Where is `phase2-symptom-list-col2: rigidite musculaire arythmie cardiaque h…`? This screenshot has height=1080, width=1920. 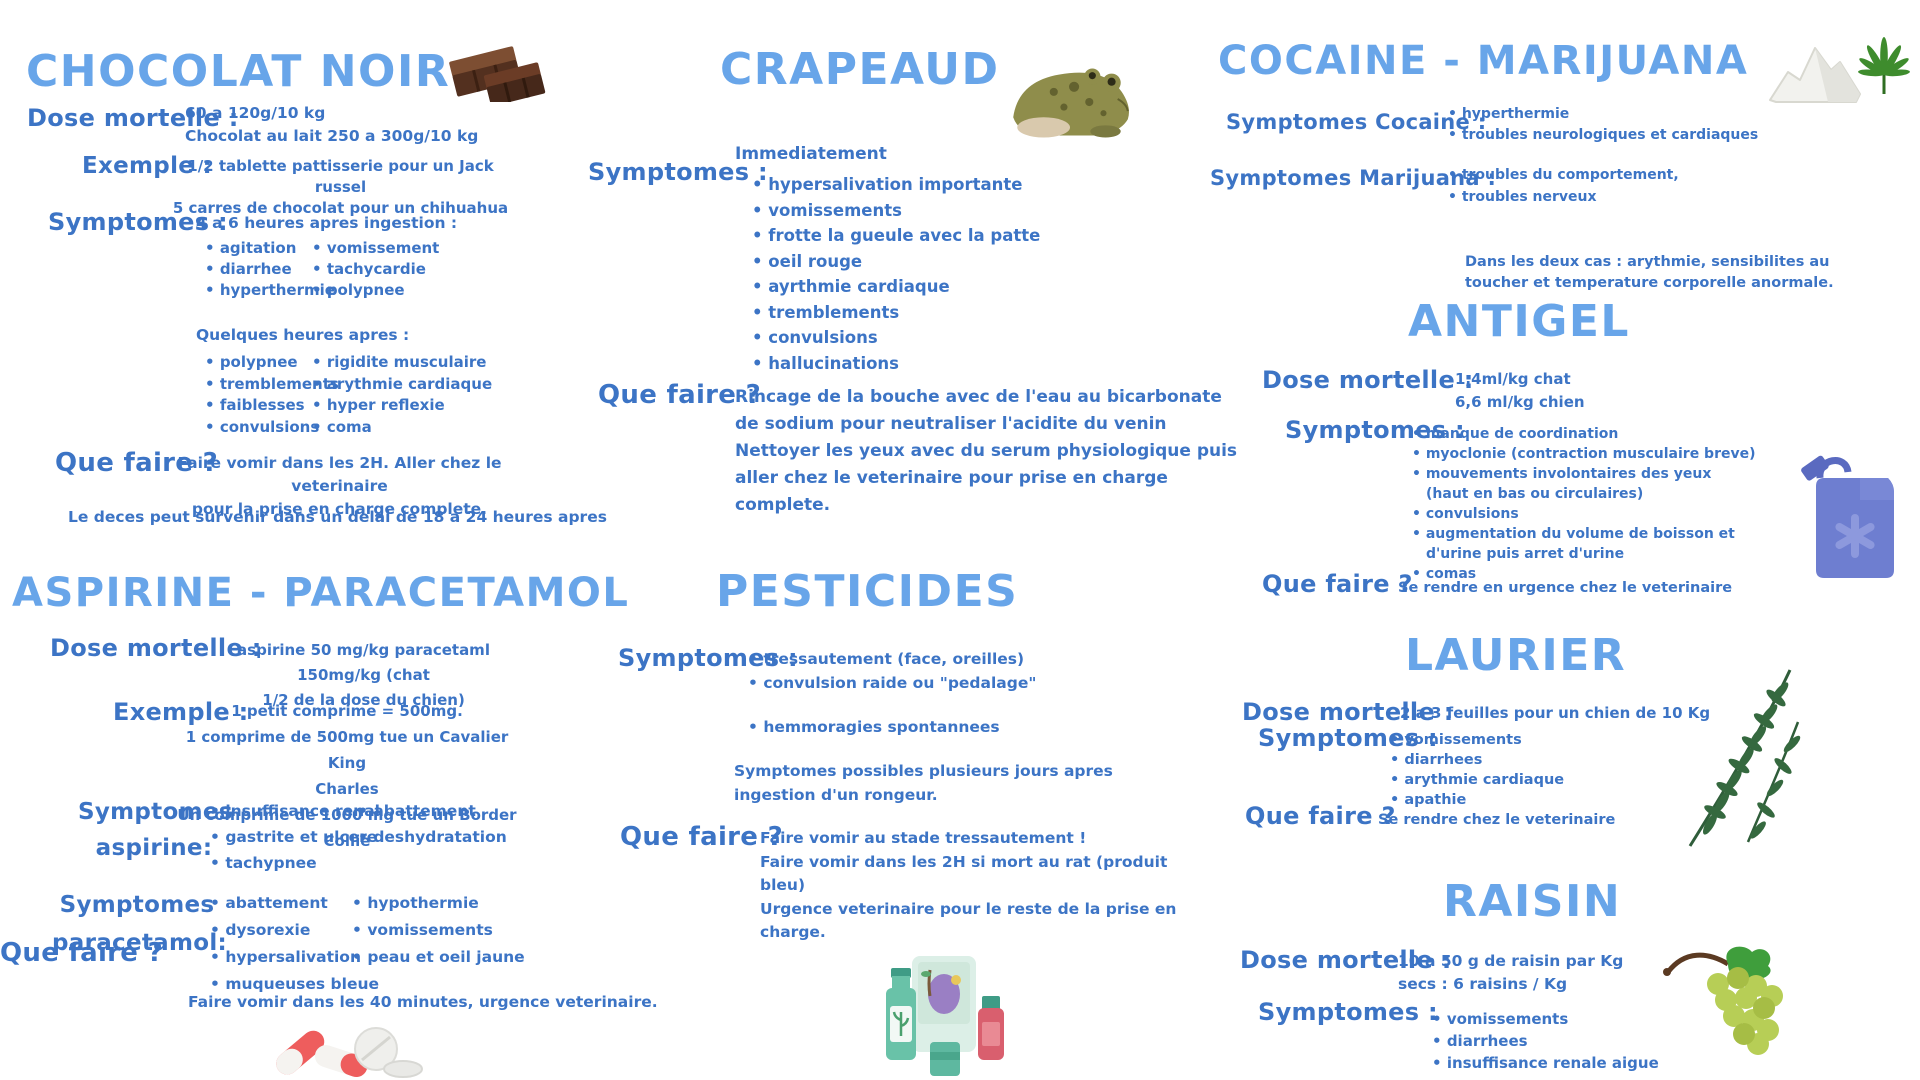
phase2-symptom-list-col2: rigidite musculaire arythmie cardiaque h… is located at coordinates (402, 395).